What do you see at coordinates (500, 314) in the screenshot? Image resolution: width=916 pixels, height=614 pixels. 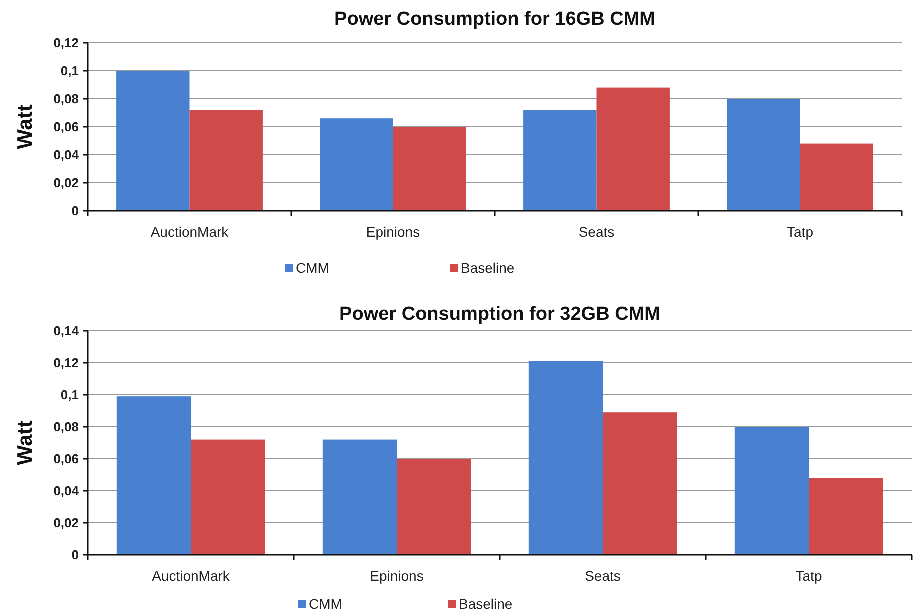 I see `chart-title: Power Consumption for 32GB CMM` at bounding box center [500, 314].